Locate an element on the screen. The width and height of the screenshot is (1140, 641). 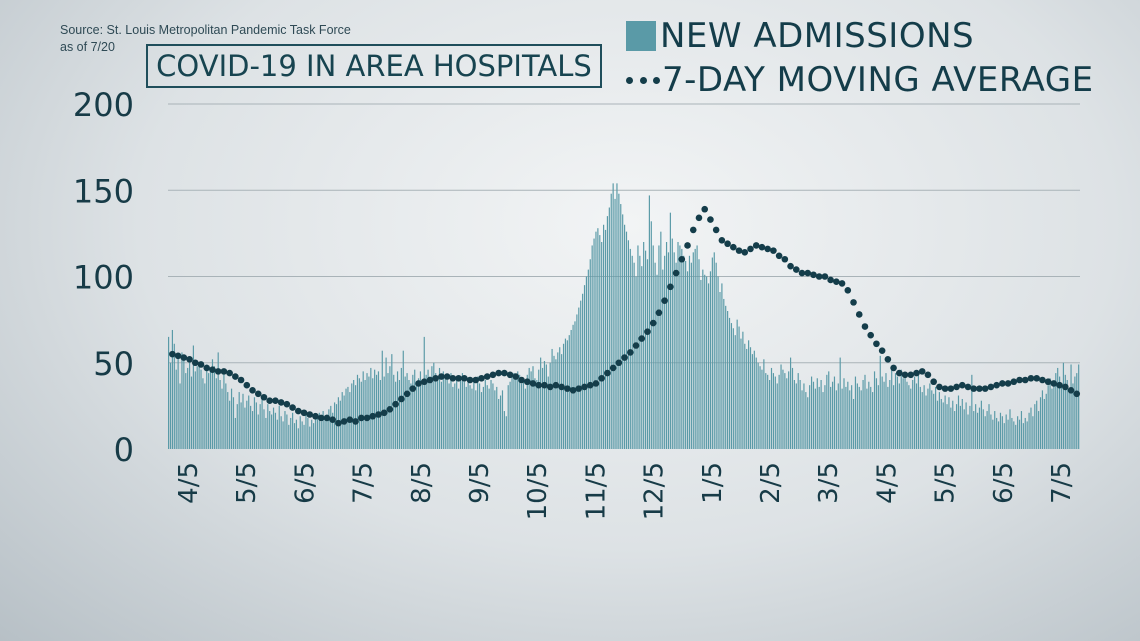
x-tick-label: 4/5 is located at coordinates (887, 483).